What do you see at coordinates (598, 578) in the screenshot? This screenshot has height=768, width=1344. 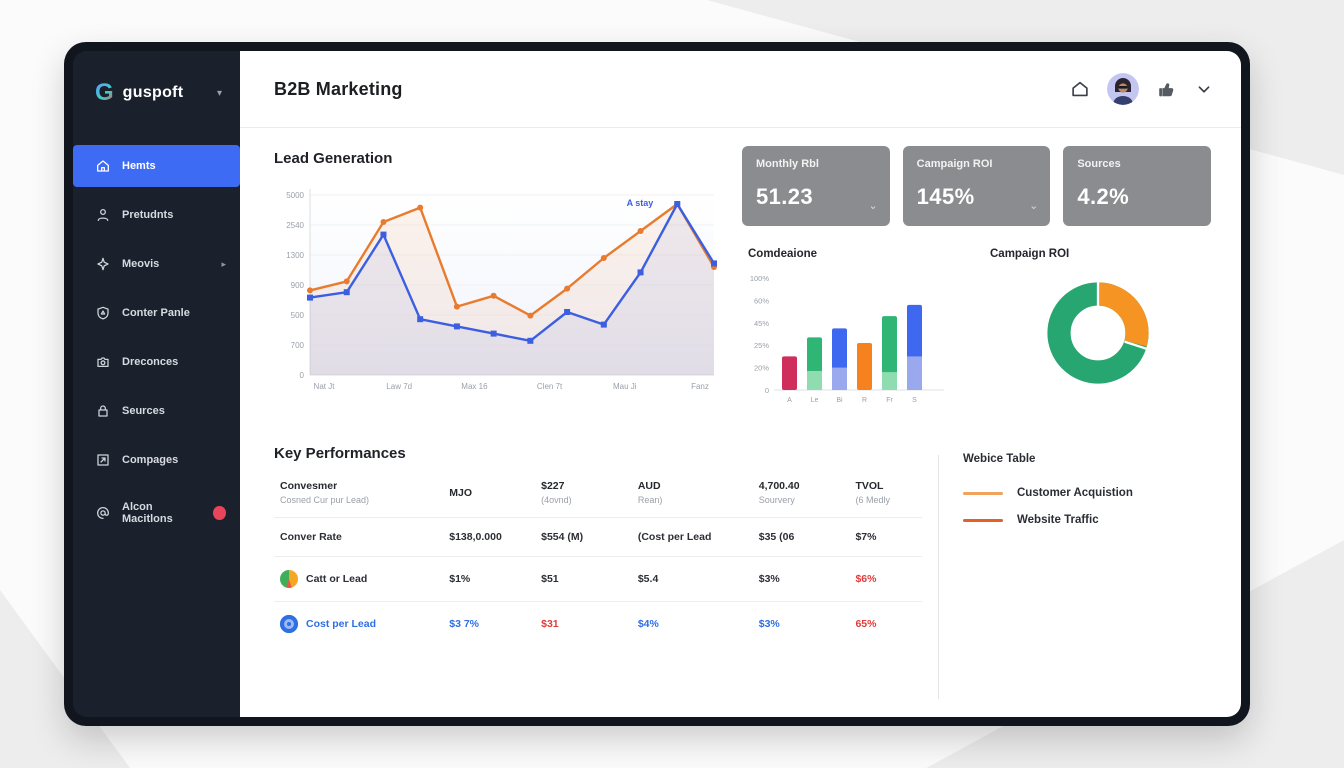 I see `table-row: Catt or Lead $1% $51 $5.4 $3% $6%` at bounding box center [598, 578].